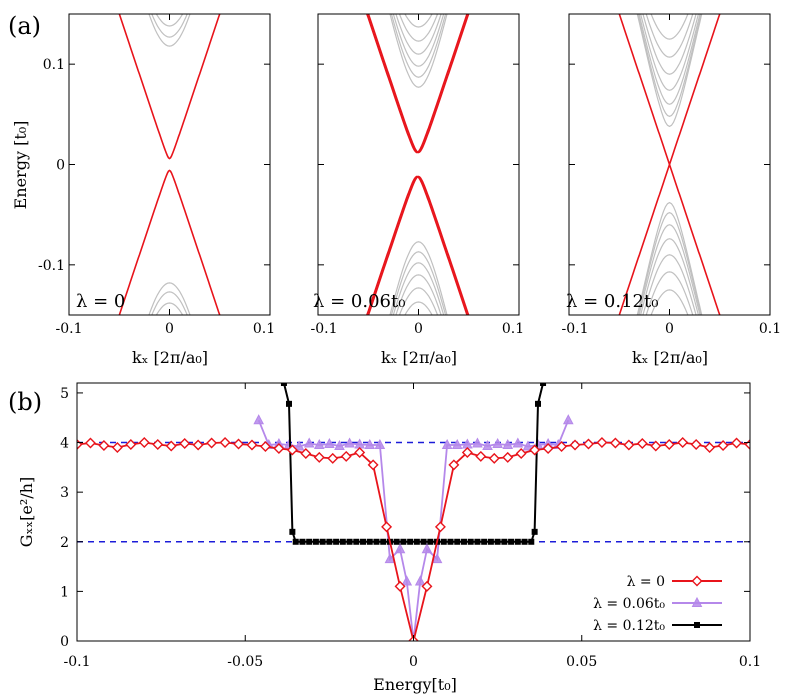  What do you see at coordinates (64, 444) in the screenshot?
I see `y-tick-label: 4` at bounding box center [64, 444].